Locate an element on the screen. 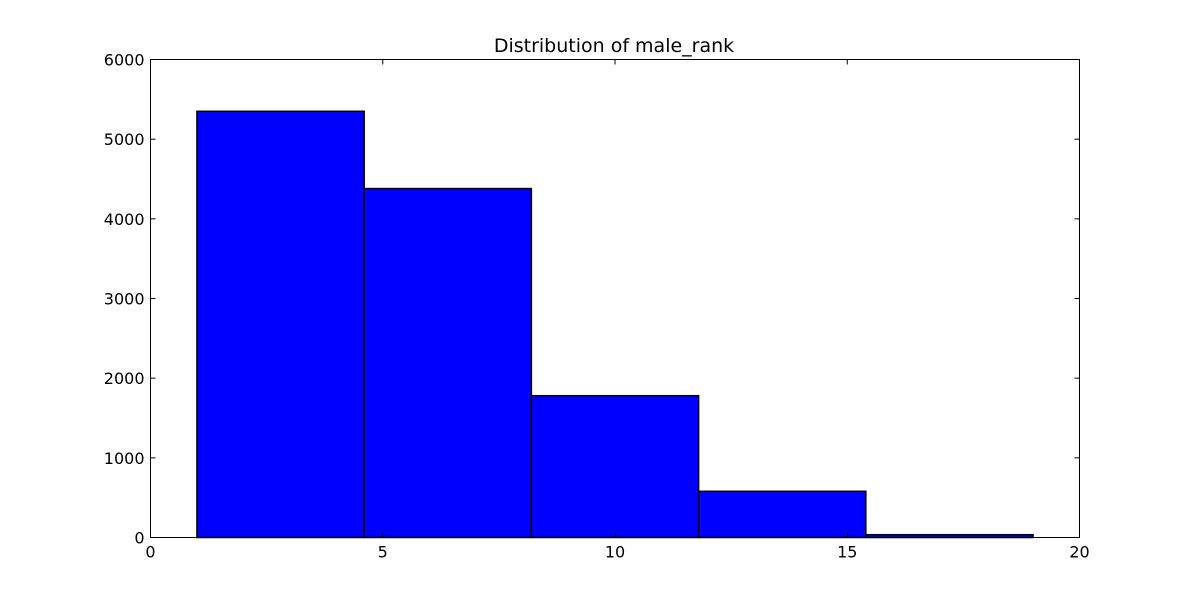 The image size is (1198, 597). y-tick-label: 2000 is located at coordinates (124, 378).